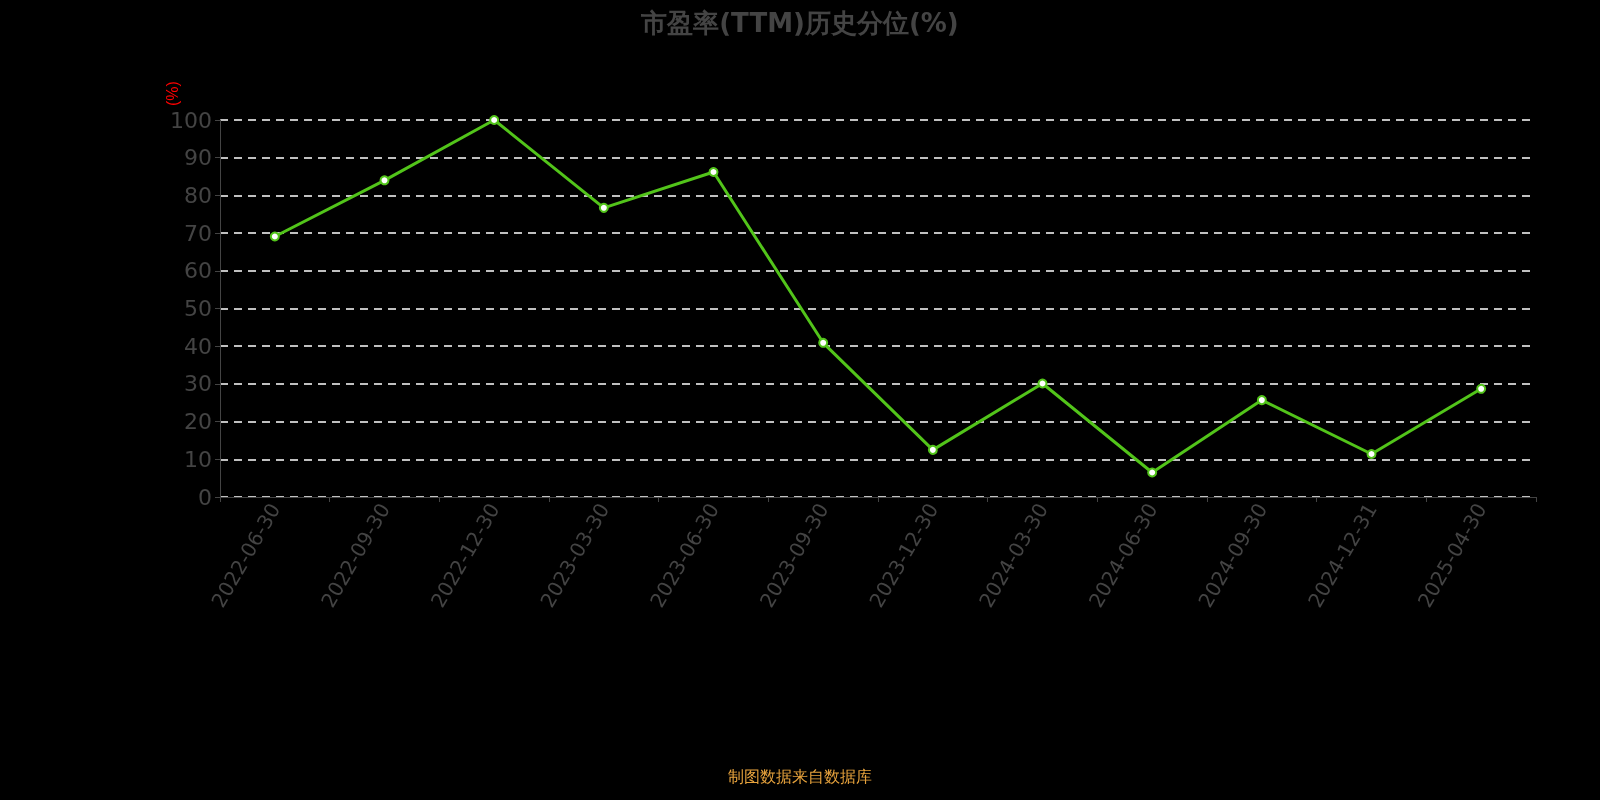 This screenshot has width=1600, height=800. I want to click on text: 制图数据来自数据库, so click(800, 776).